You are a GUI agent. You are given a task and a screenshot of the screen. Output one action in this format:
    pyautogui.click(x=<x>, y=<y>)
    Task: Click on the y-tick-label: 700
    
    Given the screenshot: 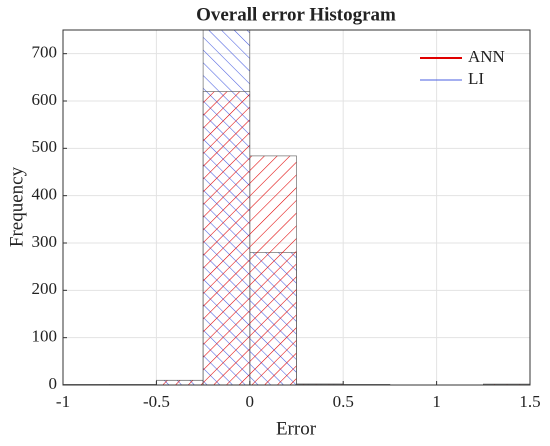 What is the action you would take?
    pyautogui.click(x=45, y=52)
    